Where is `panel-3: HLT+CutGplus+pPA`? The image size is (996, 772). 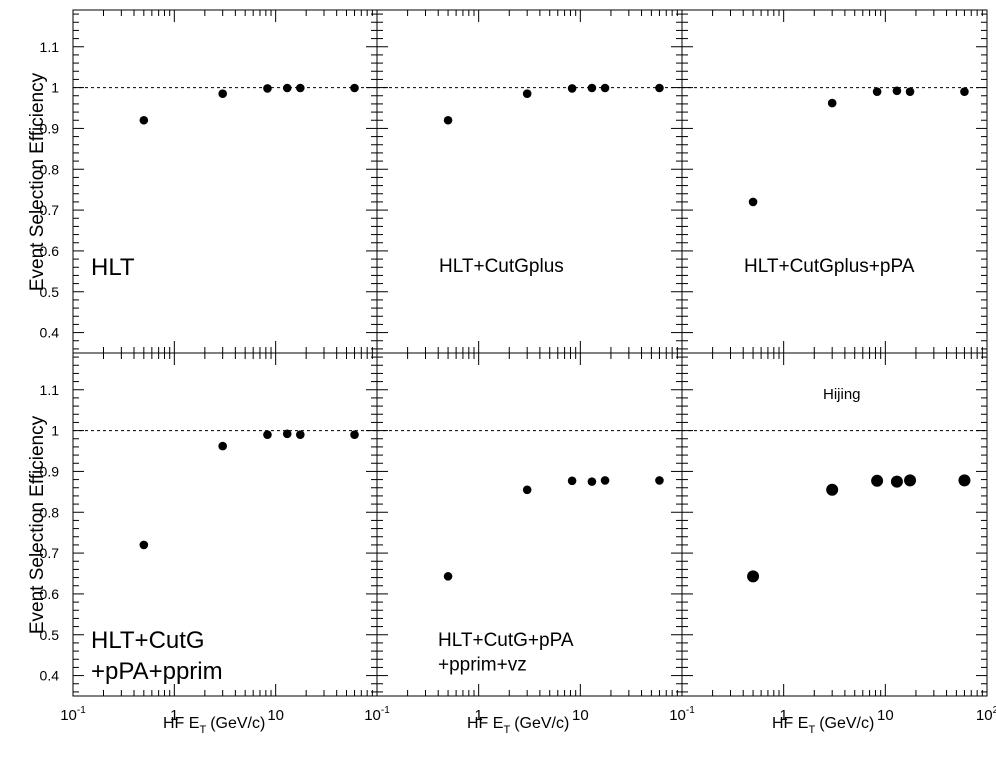 panel-3: HLT+CutGplus+pPA is located at coordinates (834, 181).